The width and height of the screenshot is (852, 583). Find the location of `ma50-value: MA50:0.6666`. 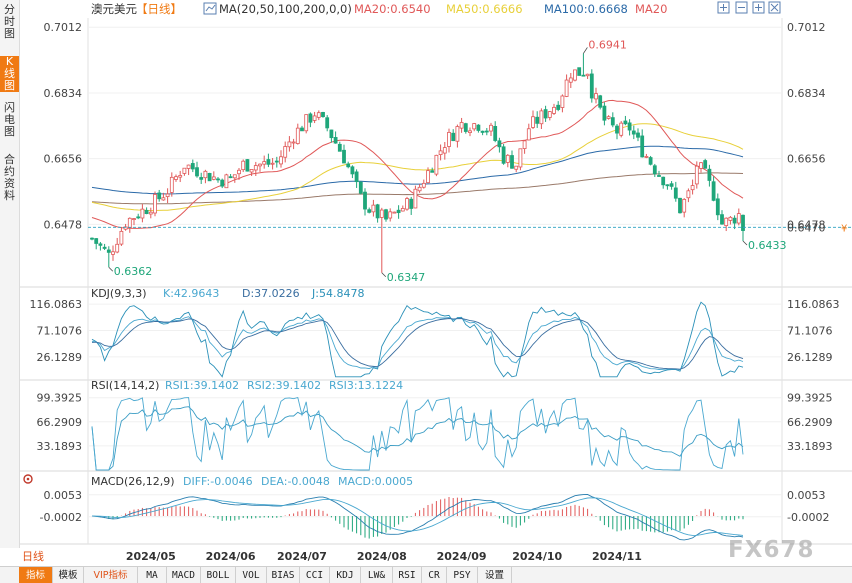

ma50-value: MA50:0.6666 is located at coordinates (484, 9).